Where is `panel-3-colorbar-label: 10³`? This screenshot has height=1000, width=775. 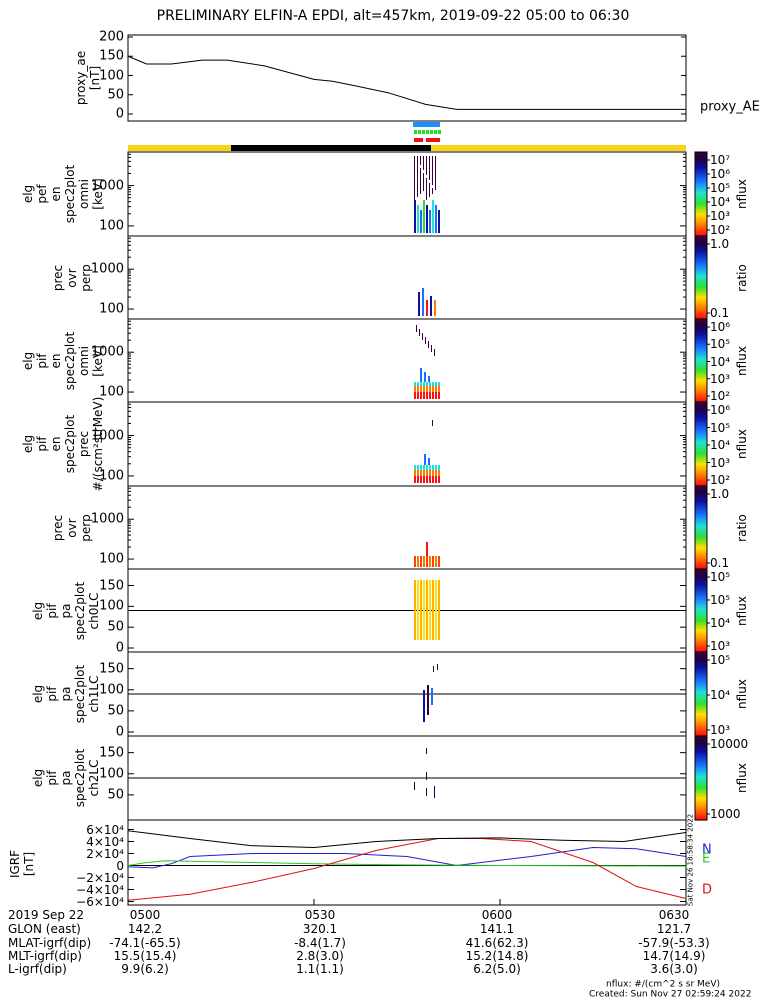 panel-3-colorbar-label: 10³ is located at coordinates (720, 378).